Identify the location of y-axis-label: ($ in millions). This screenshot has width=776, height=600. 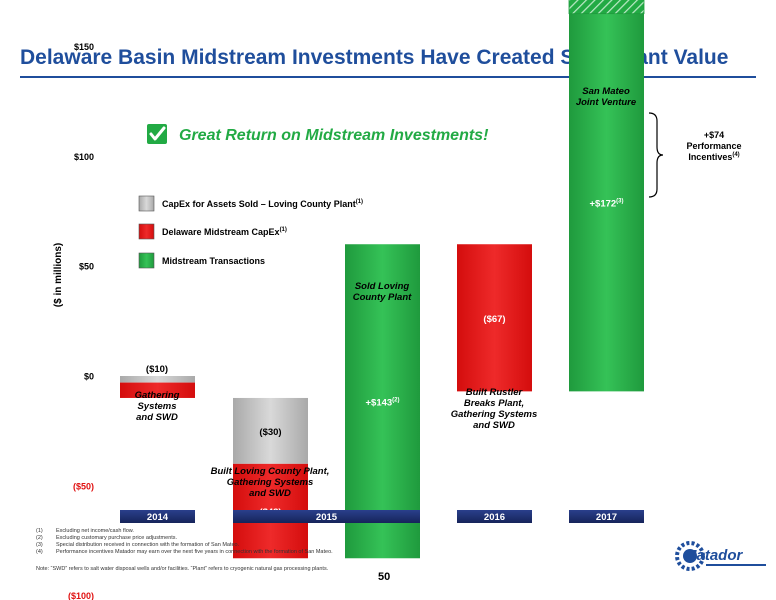
(58, 275).